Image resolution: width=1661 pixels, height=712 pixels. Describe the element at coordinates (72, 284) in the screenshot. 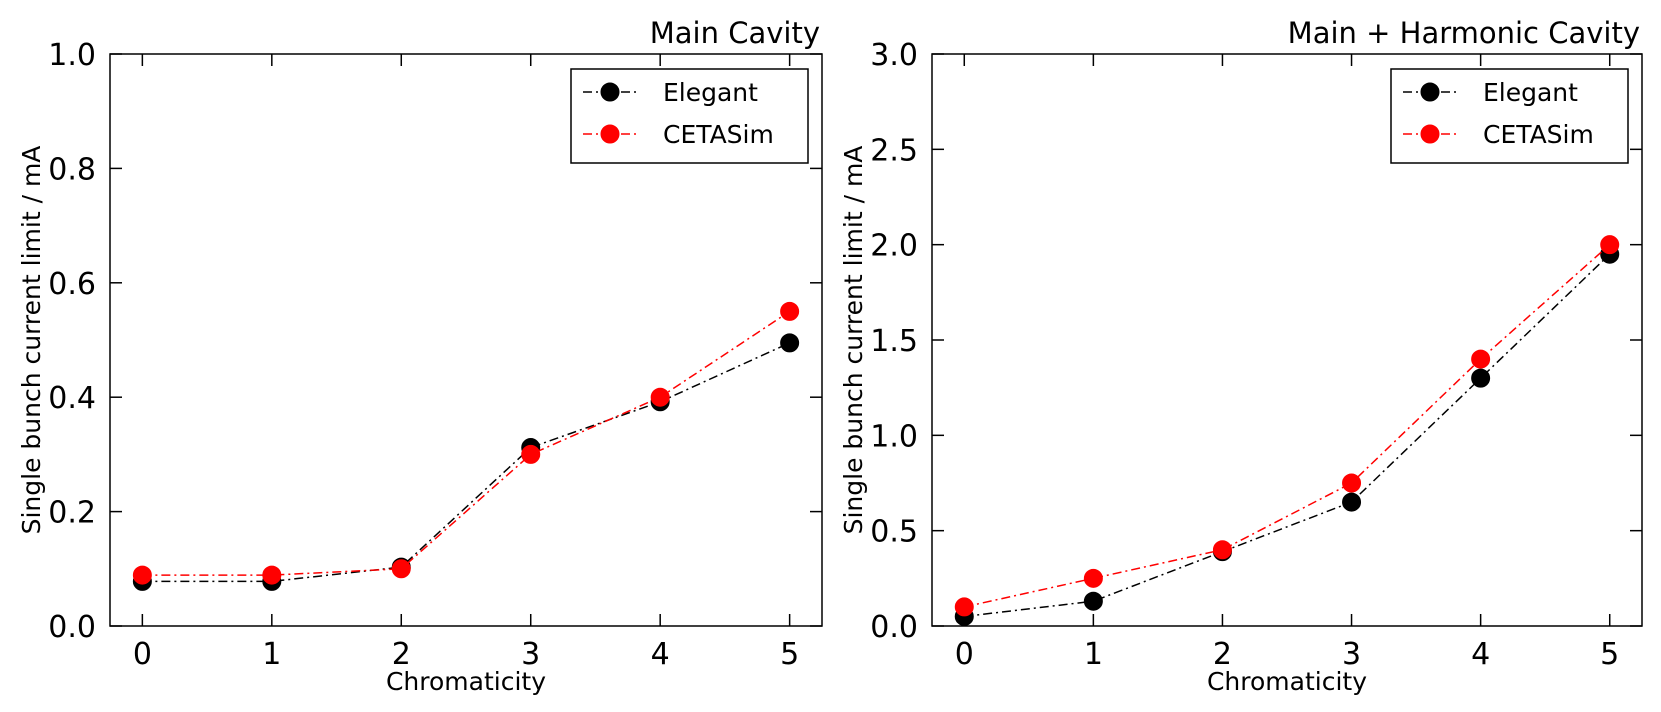

I see `y-tick-label: 0.6` at that location.